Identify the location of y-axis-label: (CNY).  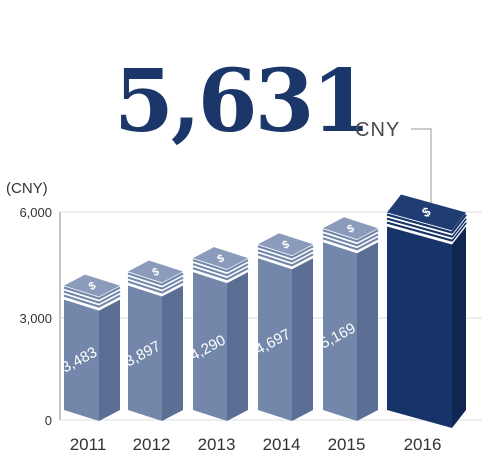
(27, 188).